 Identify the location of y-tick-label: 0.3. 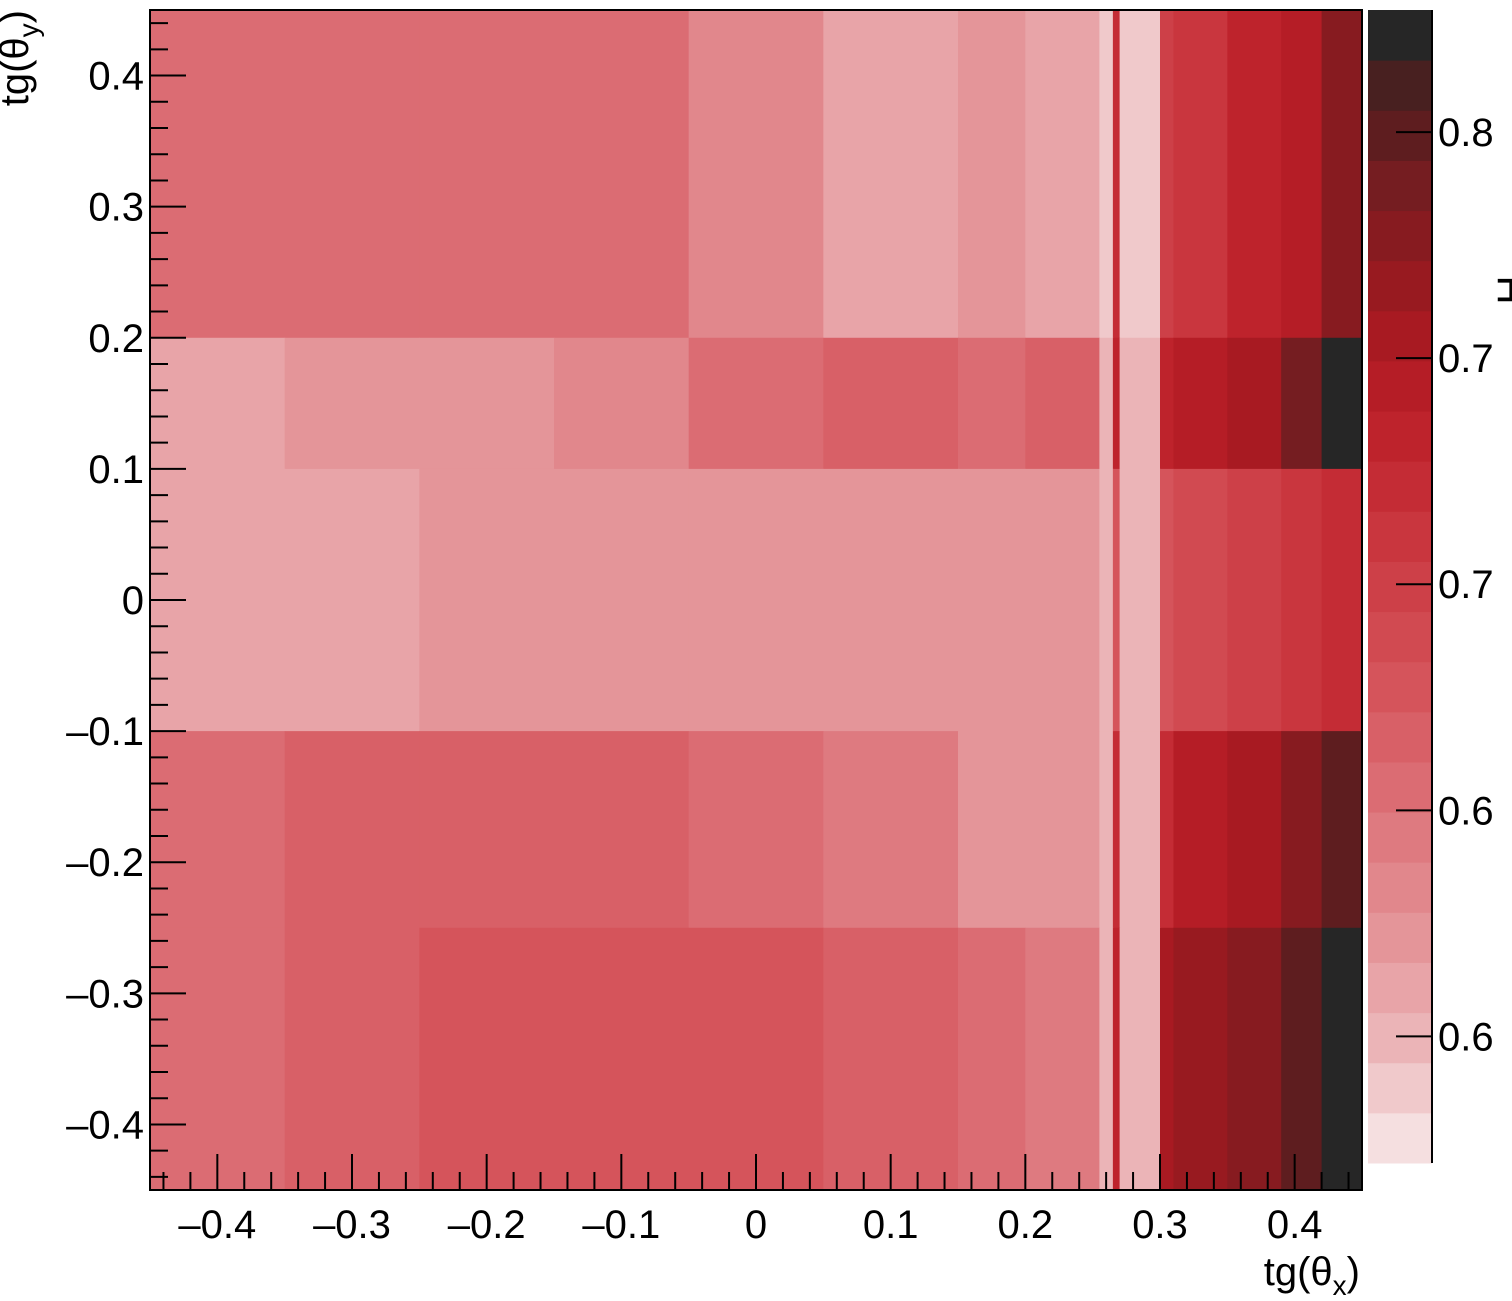
(116, 208).